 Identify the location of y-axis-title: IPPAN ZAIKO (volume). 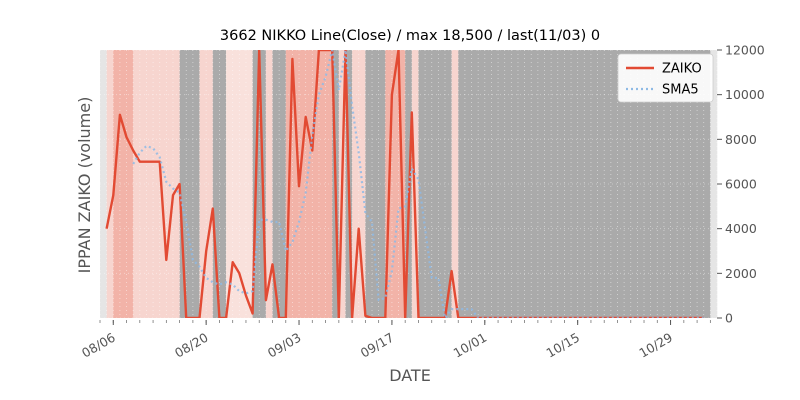
(84, 185).